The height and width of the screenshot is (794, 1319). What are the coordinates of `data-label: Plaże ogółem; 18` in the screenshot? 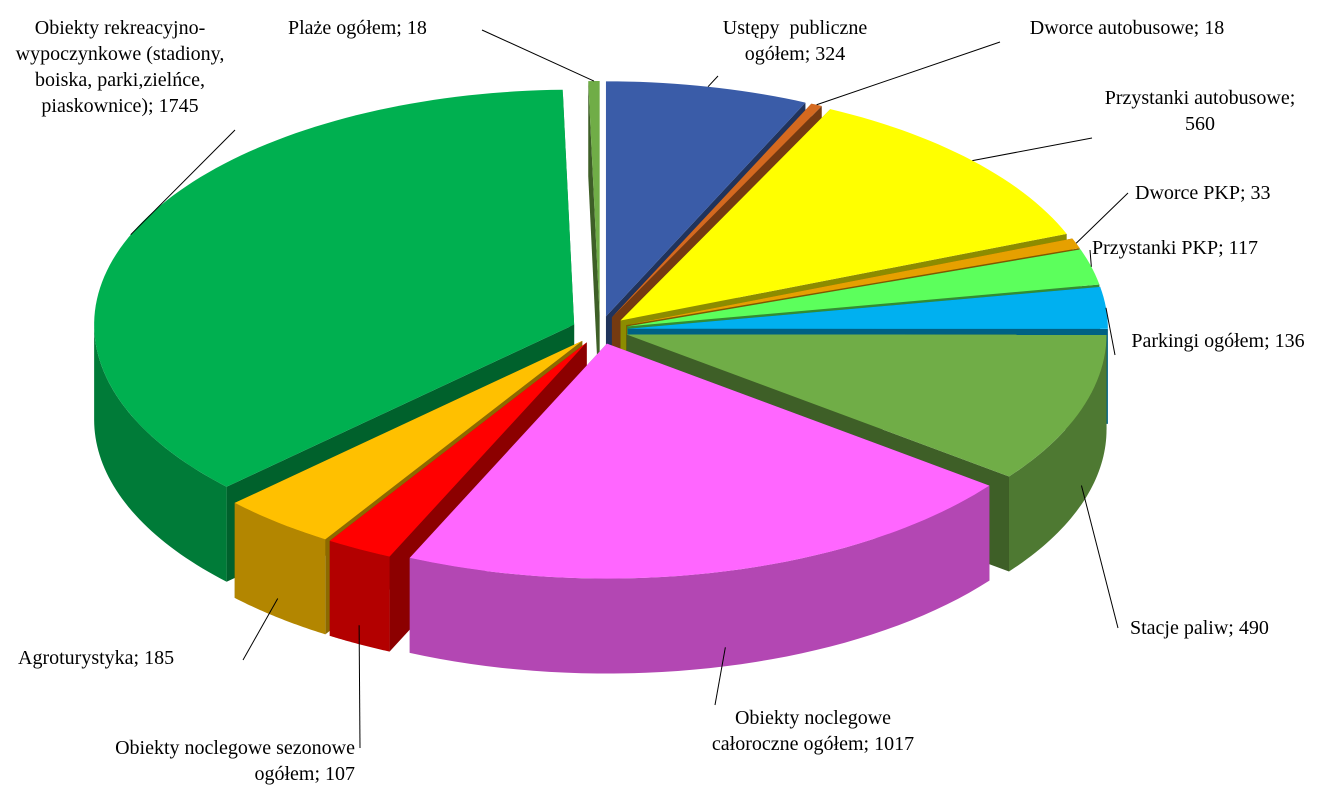 It's located at (357, 28).